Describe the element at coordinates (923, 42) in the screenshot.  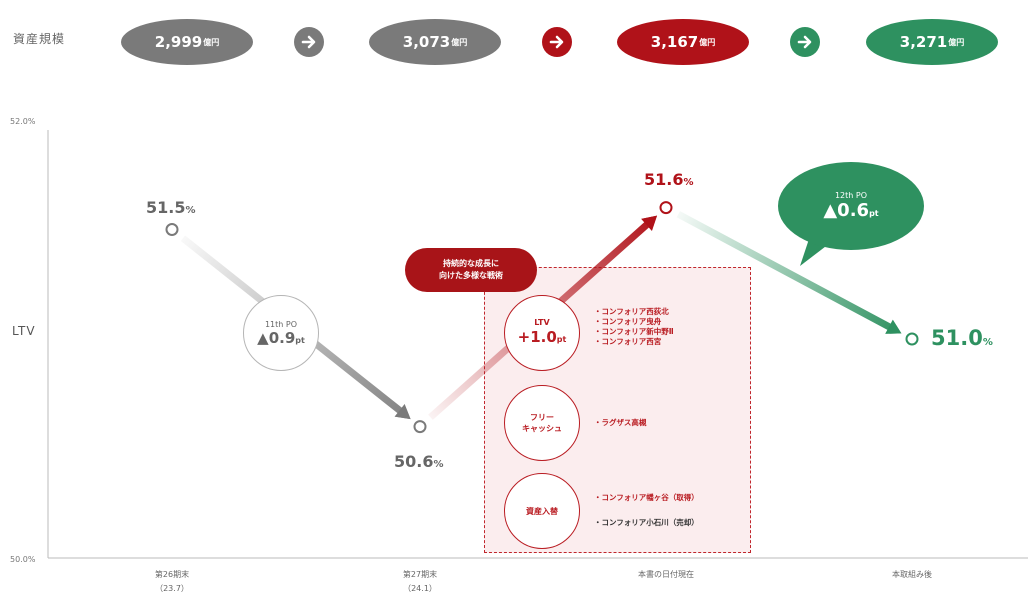
I see `asset-value: 3,271` at that location.